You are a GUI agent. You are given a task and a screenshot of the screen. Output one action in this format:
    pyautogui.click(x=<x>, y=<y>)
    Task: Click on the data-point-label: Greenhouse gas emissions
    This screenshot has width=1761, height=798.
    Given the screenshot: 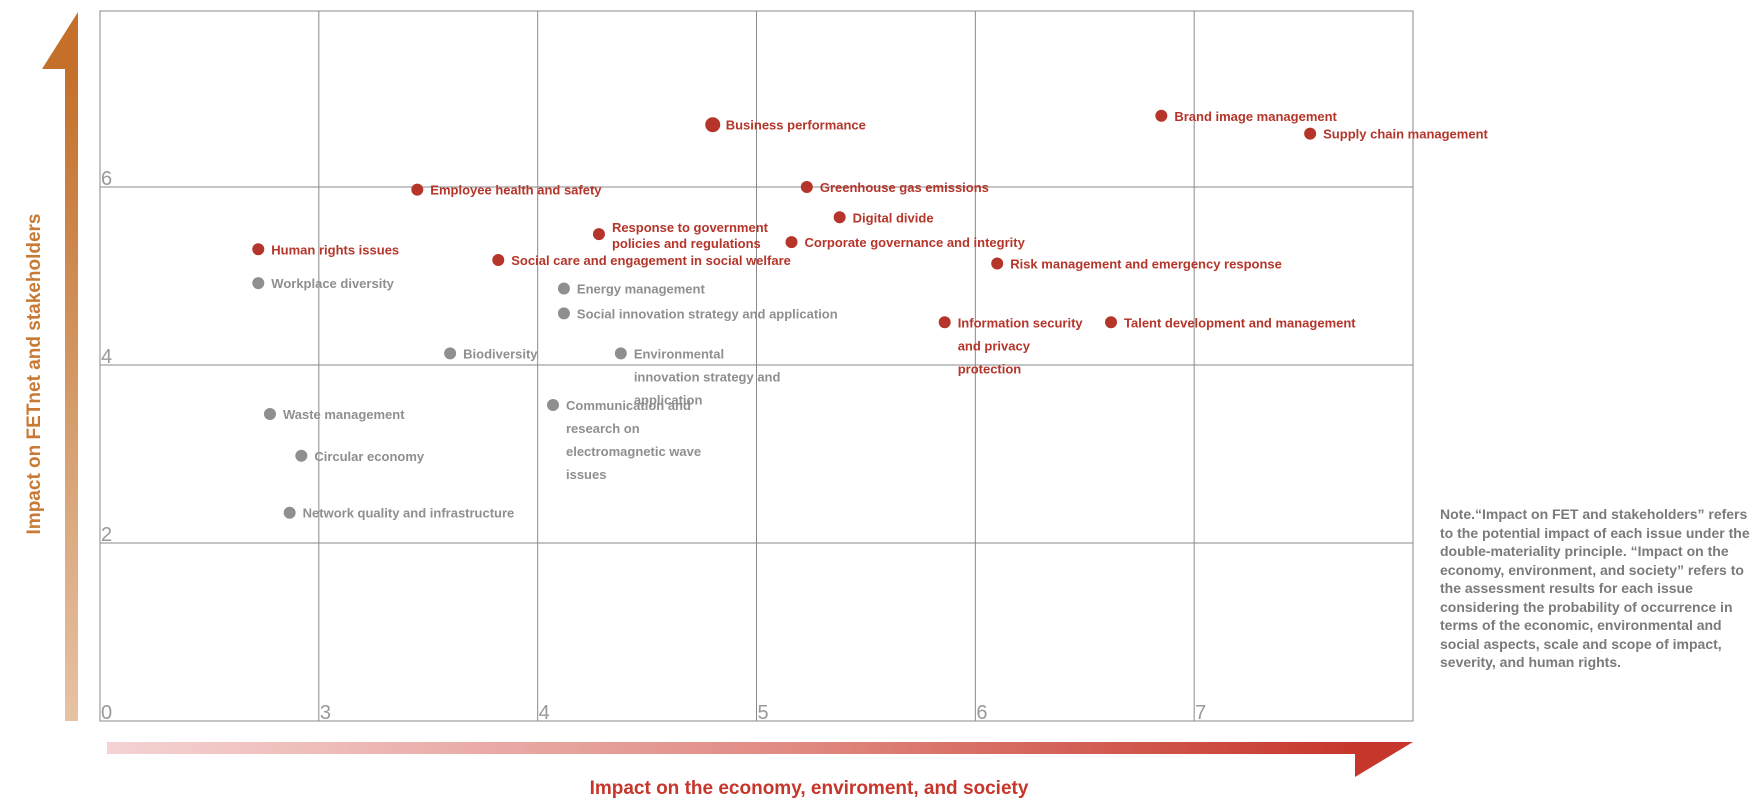 What is the action you would take?
    pyautogui.click(x=904, y=187)
    